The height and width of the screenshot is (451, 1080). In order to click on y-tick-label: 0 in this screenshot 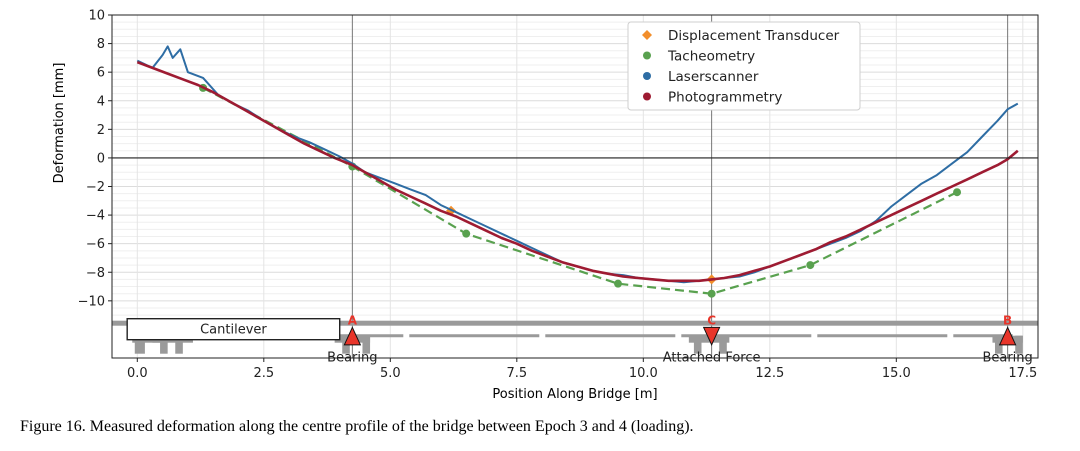, I will do `click(101, 158)`.